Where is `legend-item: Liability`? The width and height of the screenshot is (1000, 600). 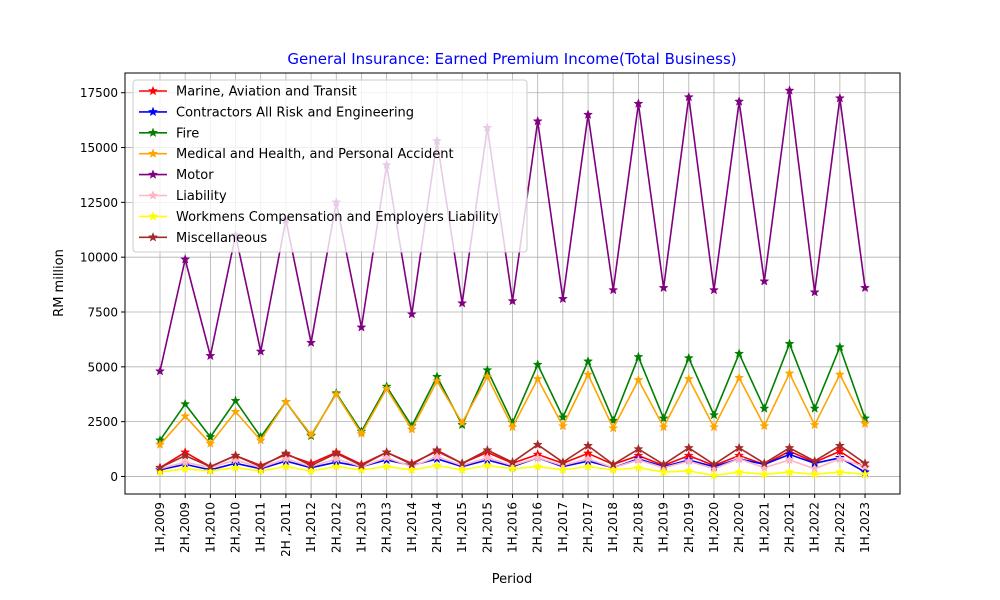 legend-item: Liability is located at coordinates (183, 196).